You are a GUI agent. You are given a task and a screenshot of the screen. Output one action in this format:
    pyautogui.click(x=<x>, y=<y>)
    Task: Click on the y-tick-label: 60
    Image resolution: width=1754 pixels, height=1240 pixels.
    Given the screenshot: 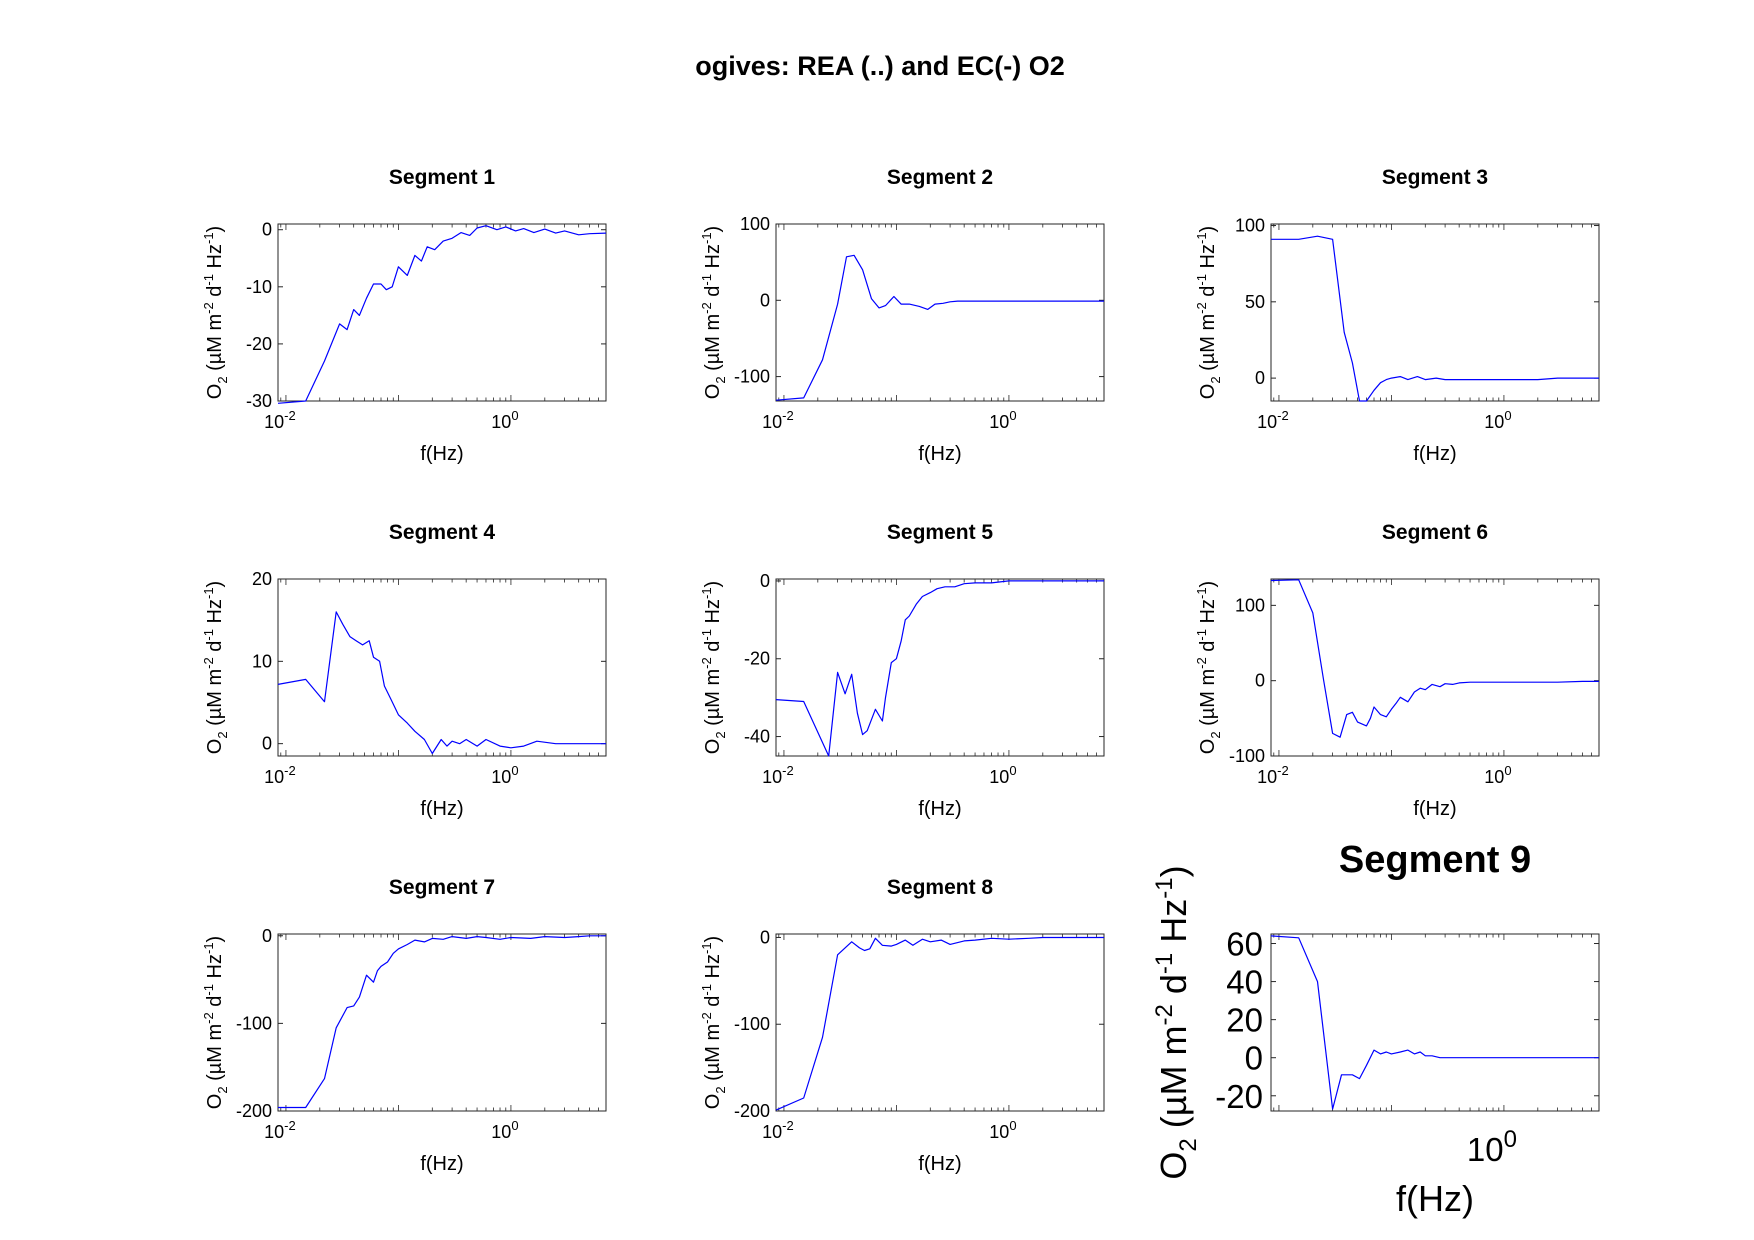 What is the action you would take?
    pyautogui.click(x=1244, y=944)
    